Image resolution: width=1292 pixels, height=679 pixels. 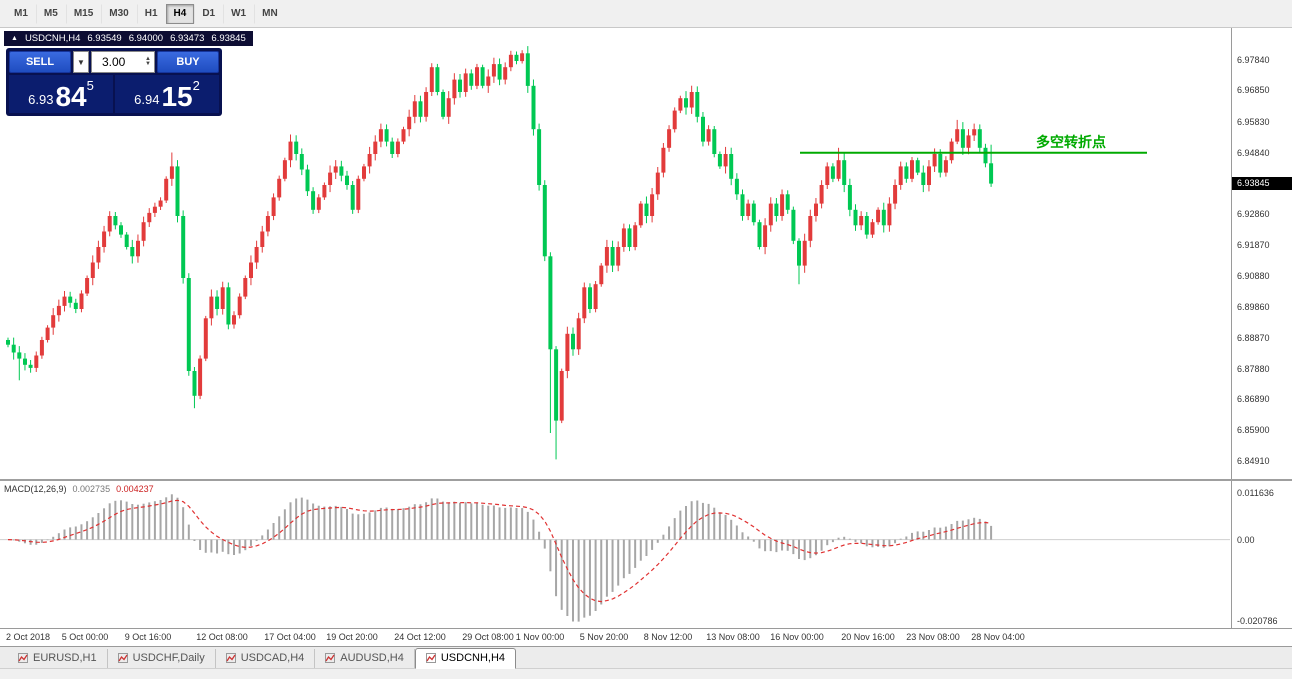 What do you see at coordinates (28, 637) in the screenshot?
I see `time-label: 2 Oct 2018` at bounding box center [28, 637].